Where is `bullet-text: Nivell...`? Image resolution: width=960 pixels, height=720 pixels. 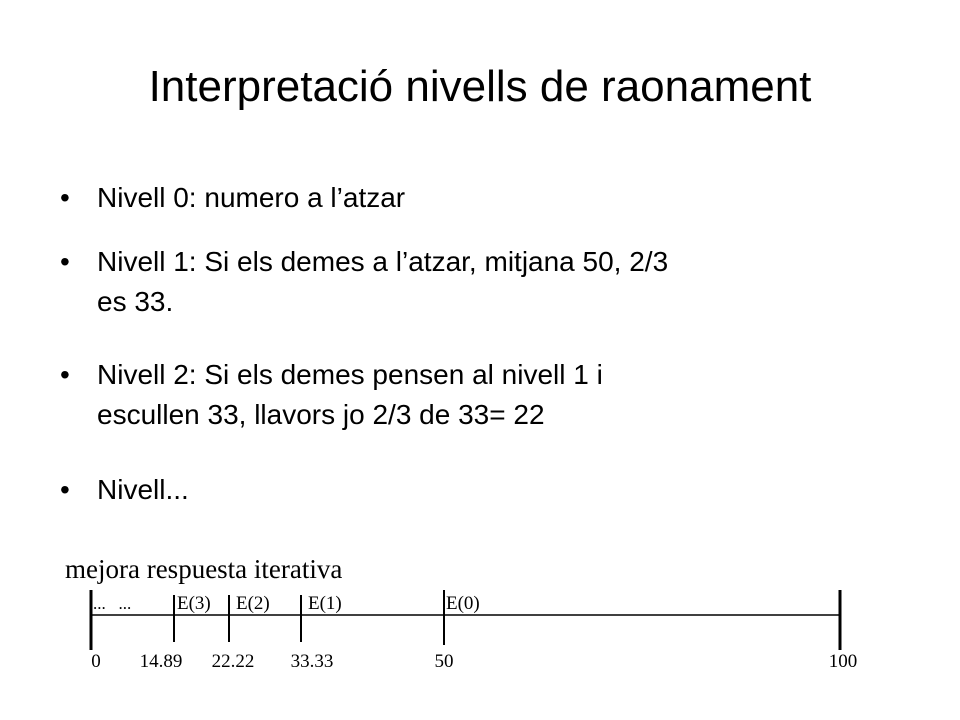
bullet-text: Nivell... is located at coordinates (143, 489).